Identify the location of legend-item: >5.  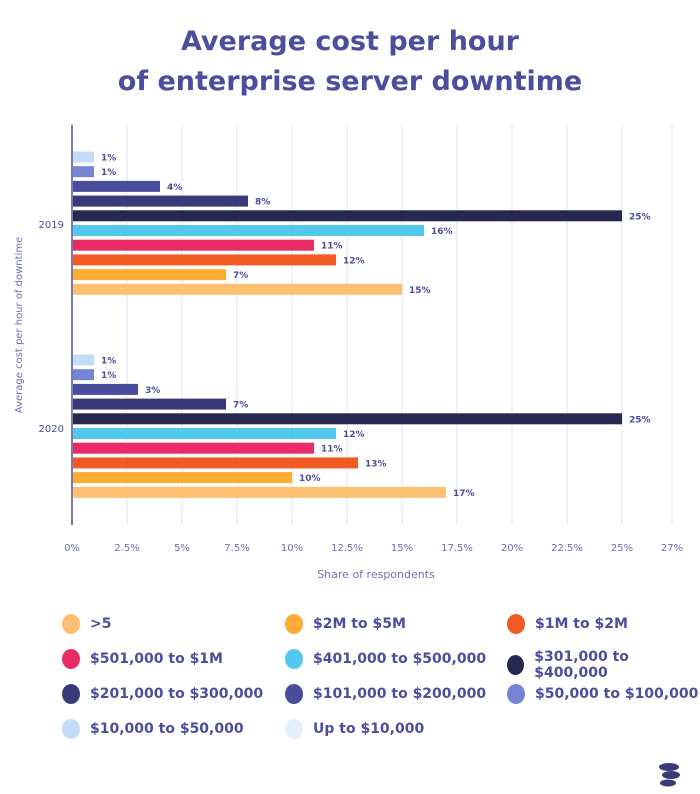
(86, 624).